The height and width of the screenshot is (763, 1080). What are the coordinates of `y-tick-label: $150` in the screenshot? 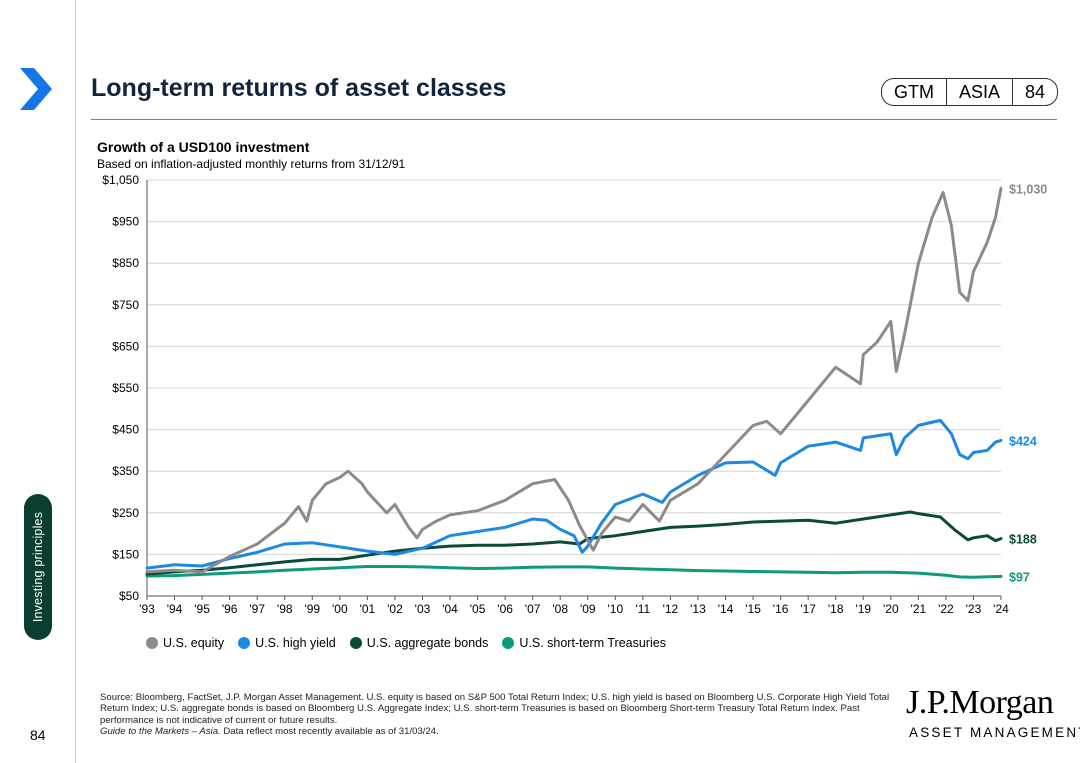 It's located at (125, 554).